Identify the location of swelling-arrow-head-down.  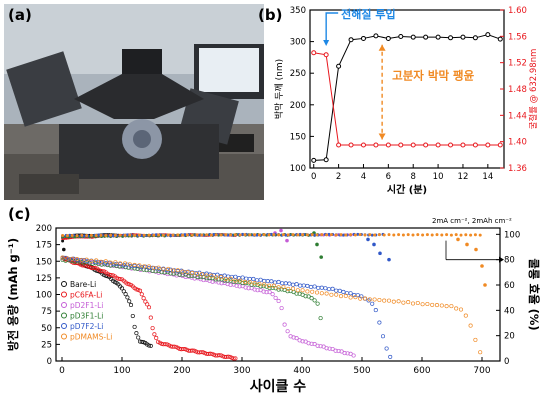
(382, 136).